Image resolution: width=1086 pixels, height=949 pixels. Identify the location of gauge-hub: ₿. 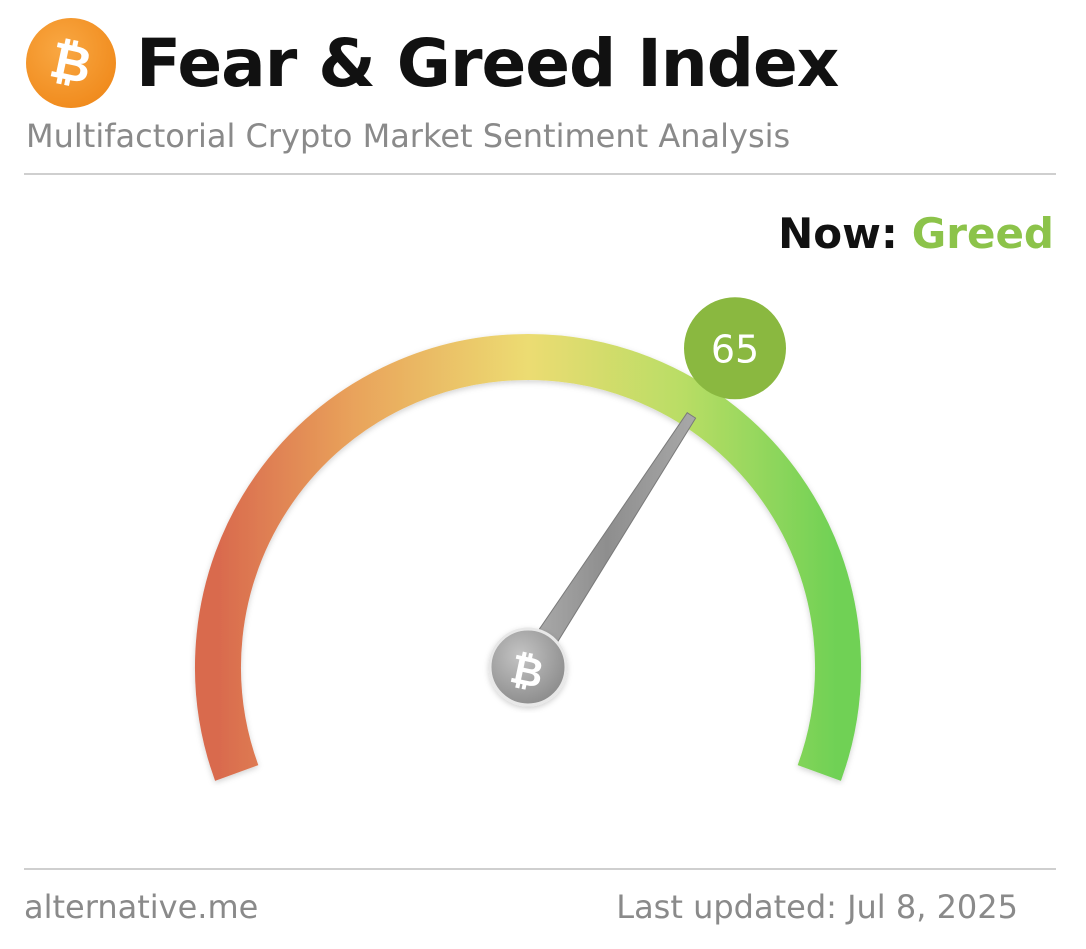
(528, 667).